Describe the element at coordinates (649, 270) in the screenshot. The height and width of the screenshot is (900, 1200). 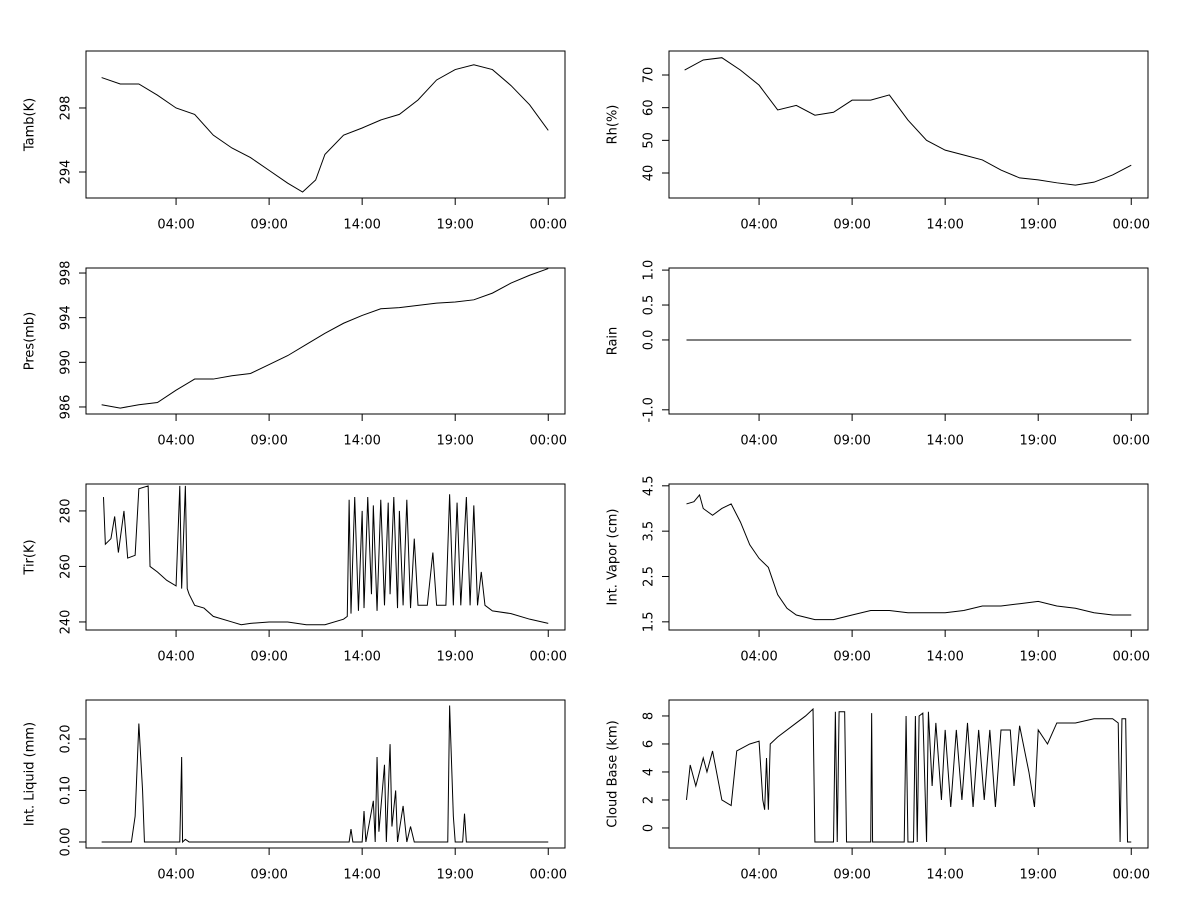
I see `y-tick-label: 1.0` at that location.